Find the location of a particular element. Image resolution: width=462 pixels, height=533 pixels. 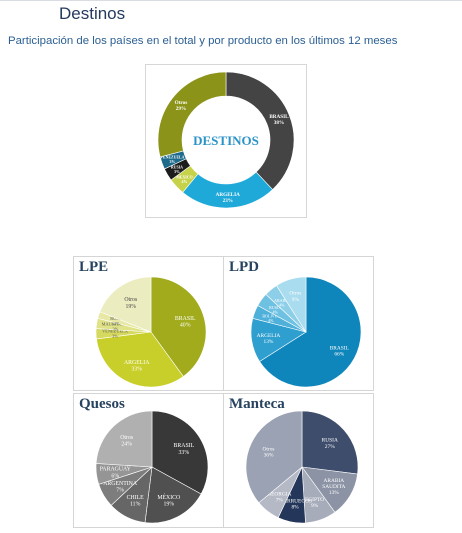

lpd-label-argelia: ARGELIA 13% is located at coordinates (269, 339).